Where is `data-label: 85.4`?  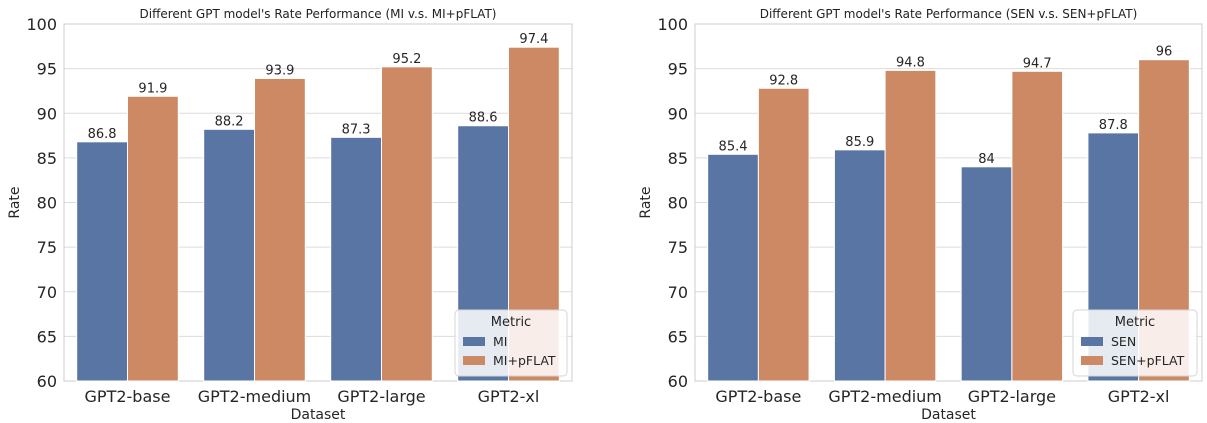
data-label: 85.4 is located at coordinates (733, 146).